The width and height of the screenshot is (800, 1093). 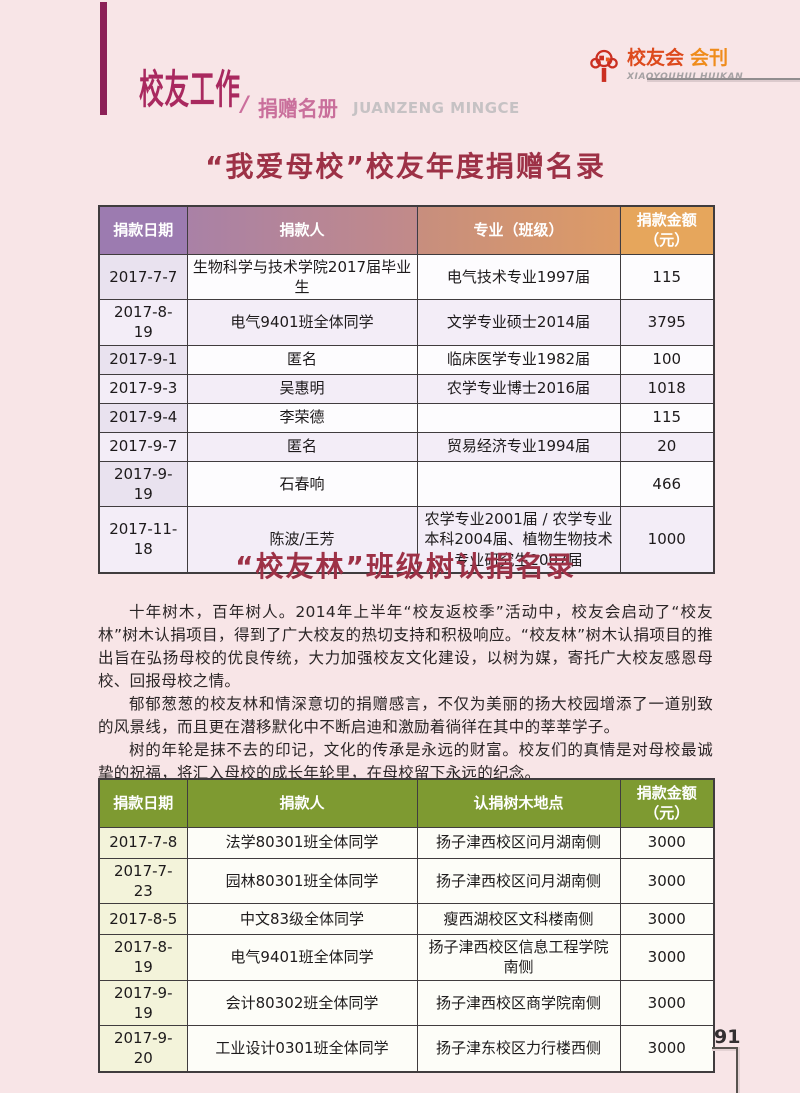 What do you see at coordinates (667, 359) in the screenshot?
I see `donation-amount-cell: 100` at bounding box center [667, 359].